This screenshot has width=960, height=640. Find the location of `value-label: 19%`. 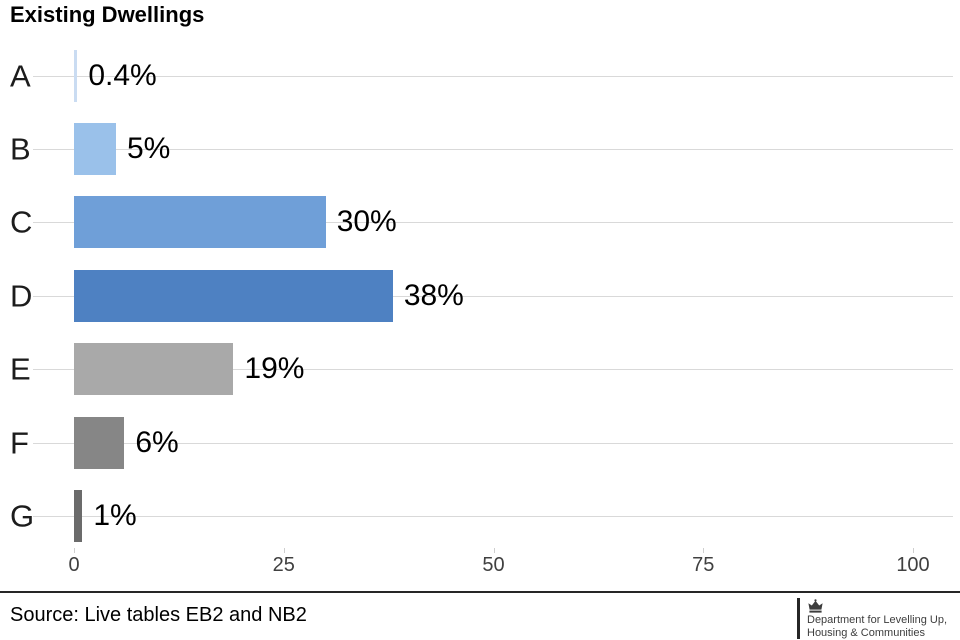

value-label: 19% is located at coordinates (274, 369).